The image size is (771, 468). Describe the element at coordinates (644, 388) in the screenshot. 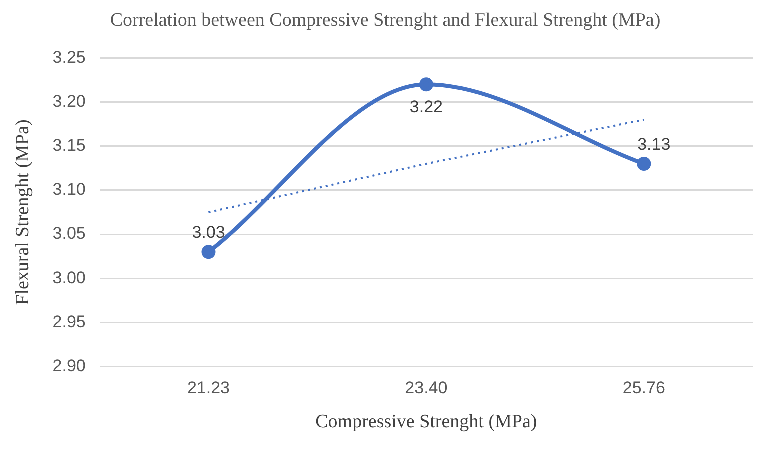

I see `x-tick-label: 25.76` at that location.